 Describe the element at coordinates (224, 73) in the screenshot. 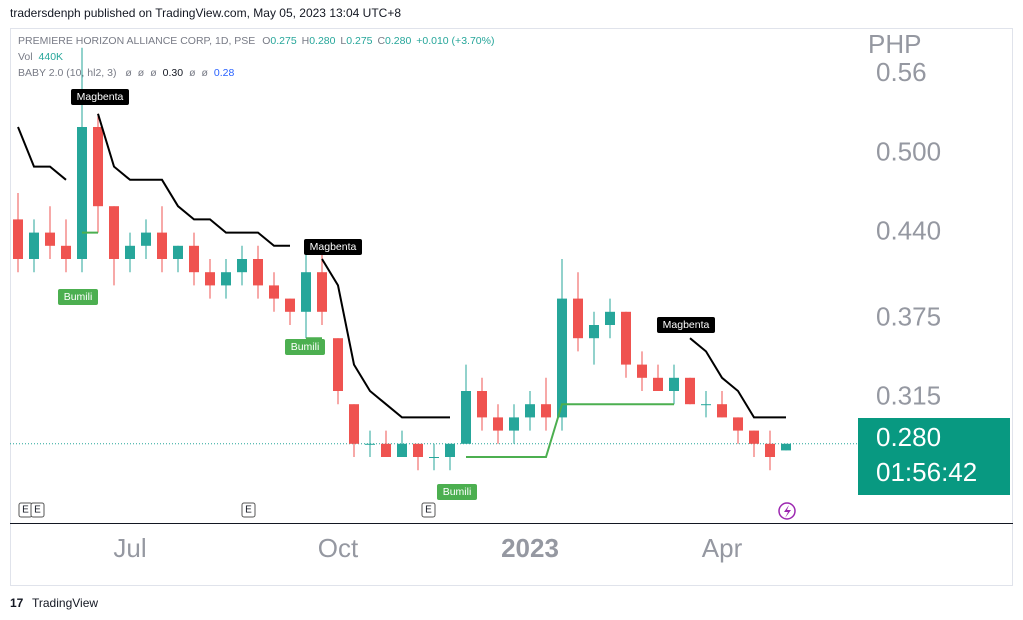

I see `indicator-value: 0.28` at that location.